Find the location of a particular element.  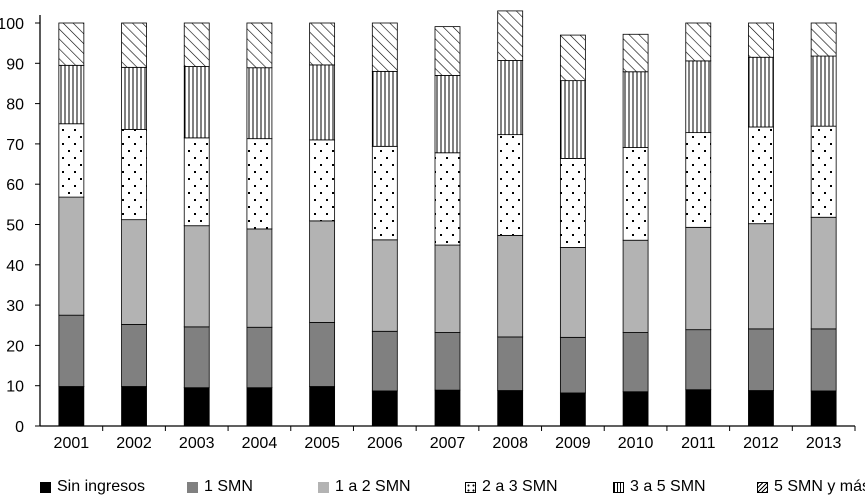

y-tick-label: 90 is located at coordinates (15, 64).